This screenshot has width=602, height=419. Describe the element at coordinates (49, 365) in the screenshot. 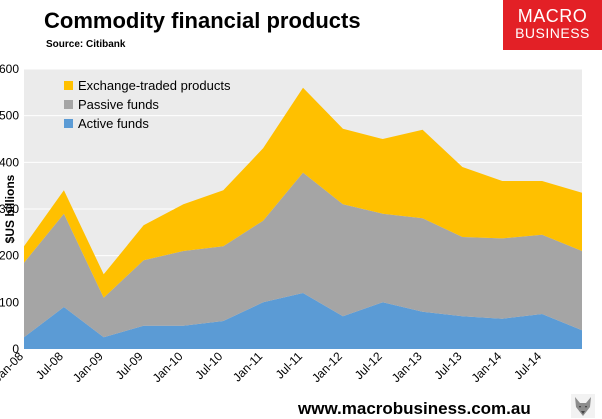

I see `x-tick-label: Jul-08` at that location.